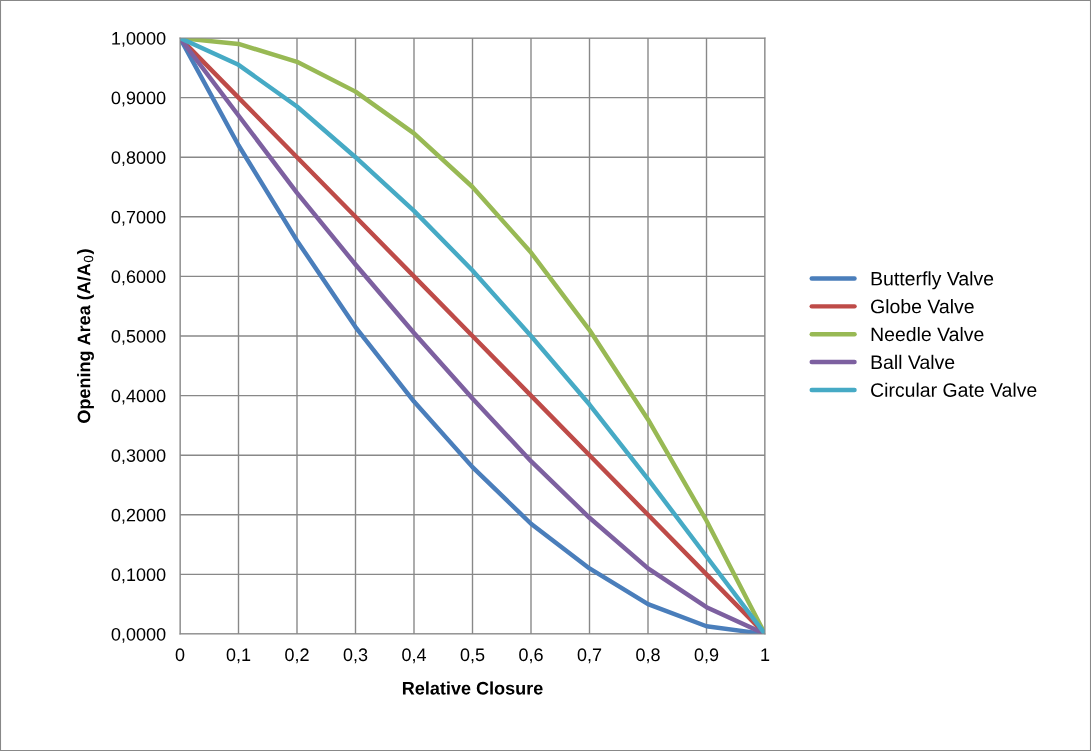 This screenshot has width=1091, height=751. Describe the element at coordinates (913, 362) in the screenshot. I see `legend-label: Ball Valve` at that location.